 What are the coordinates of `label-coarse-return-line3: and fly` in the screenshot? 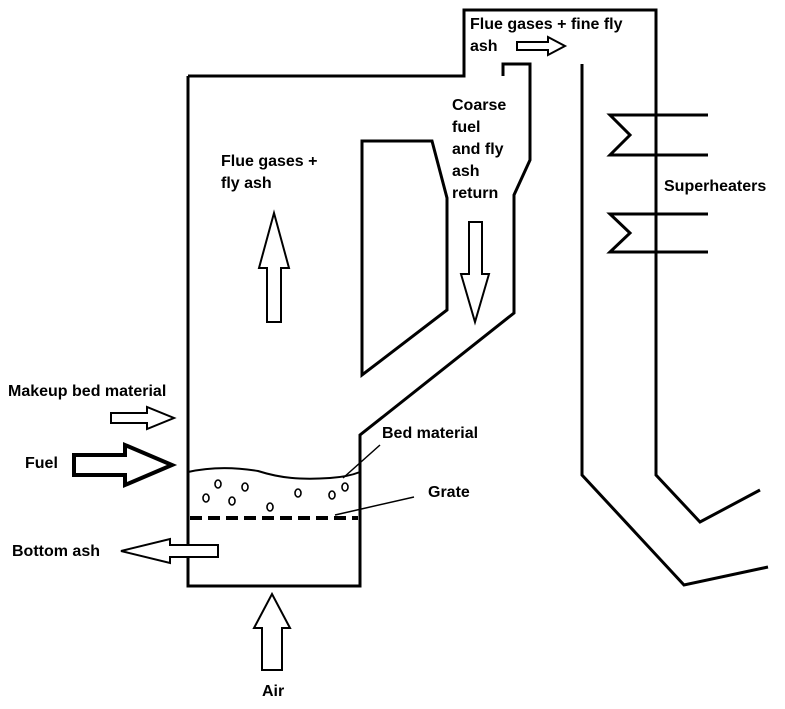 It's located at (478, 149).